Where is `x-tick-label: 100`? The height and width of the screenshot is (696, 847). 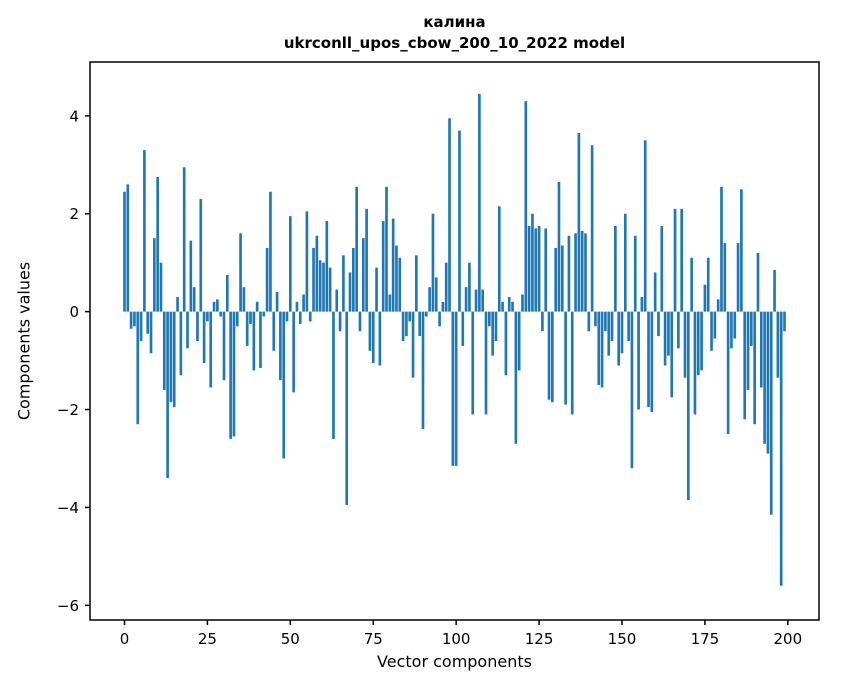 x-tick-label: 100 is located at coordinates (456, 639).